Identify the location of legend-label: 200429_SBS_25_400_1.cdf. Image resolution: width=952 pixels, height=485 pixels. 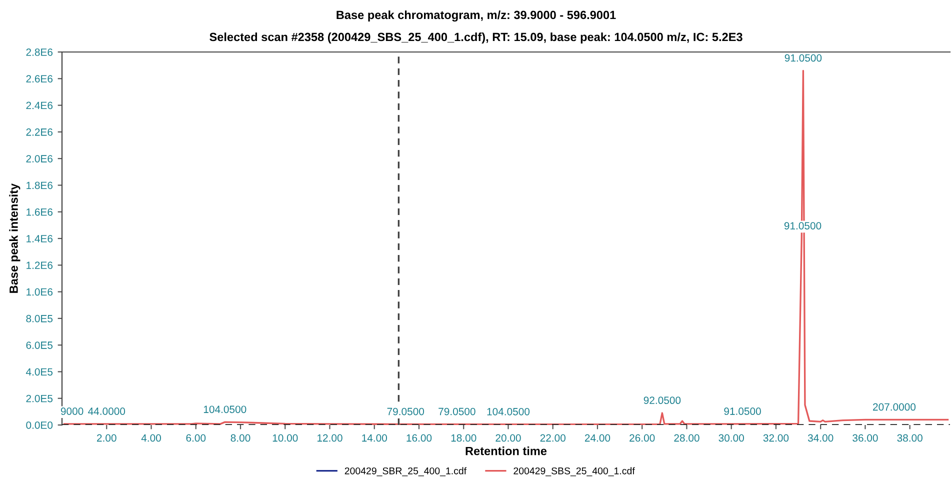
(574, 471).